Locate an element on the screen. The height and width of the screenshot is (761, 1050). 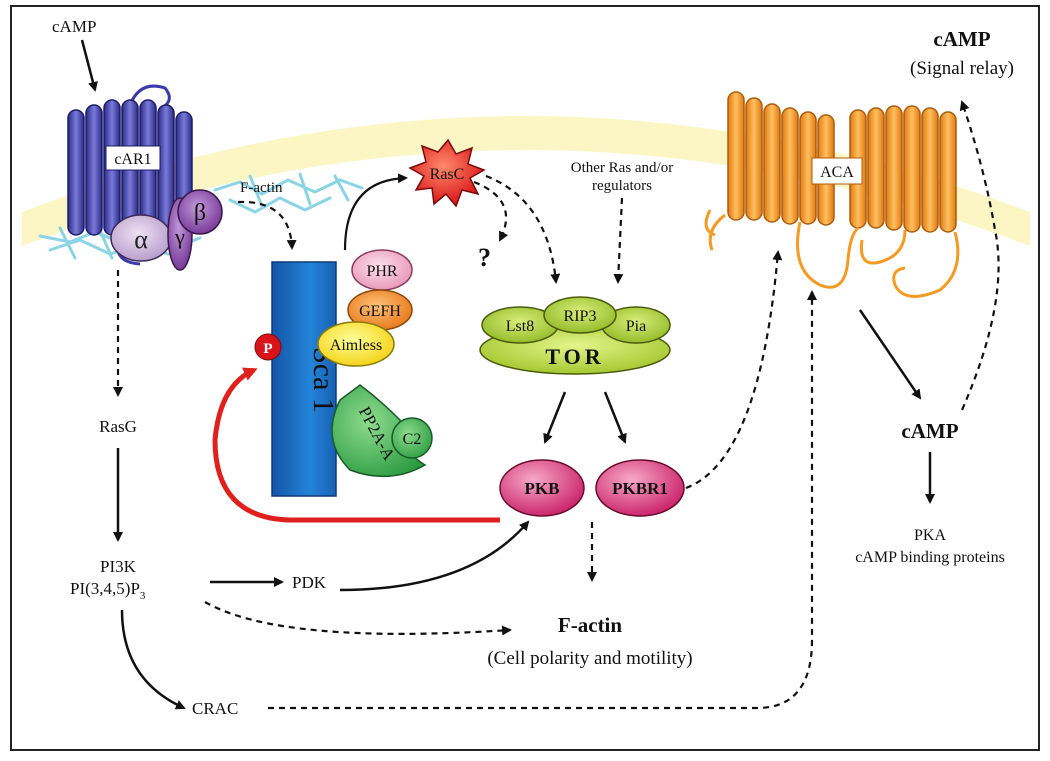
arrow-rasc-to-unknown is located at coordinates (491, 211).